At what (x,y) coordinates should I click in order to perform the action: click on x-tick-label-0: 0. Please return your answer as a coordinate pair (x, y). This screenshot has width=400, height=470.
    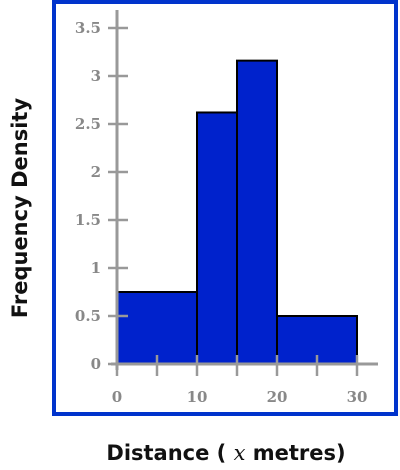
    Looking at the image, I should click on (117, 397).